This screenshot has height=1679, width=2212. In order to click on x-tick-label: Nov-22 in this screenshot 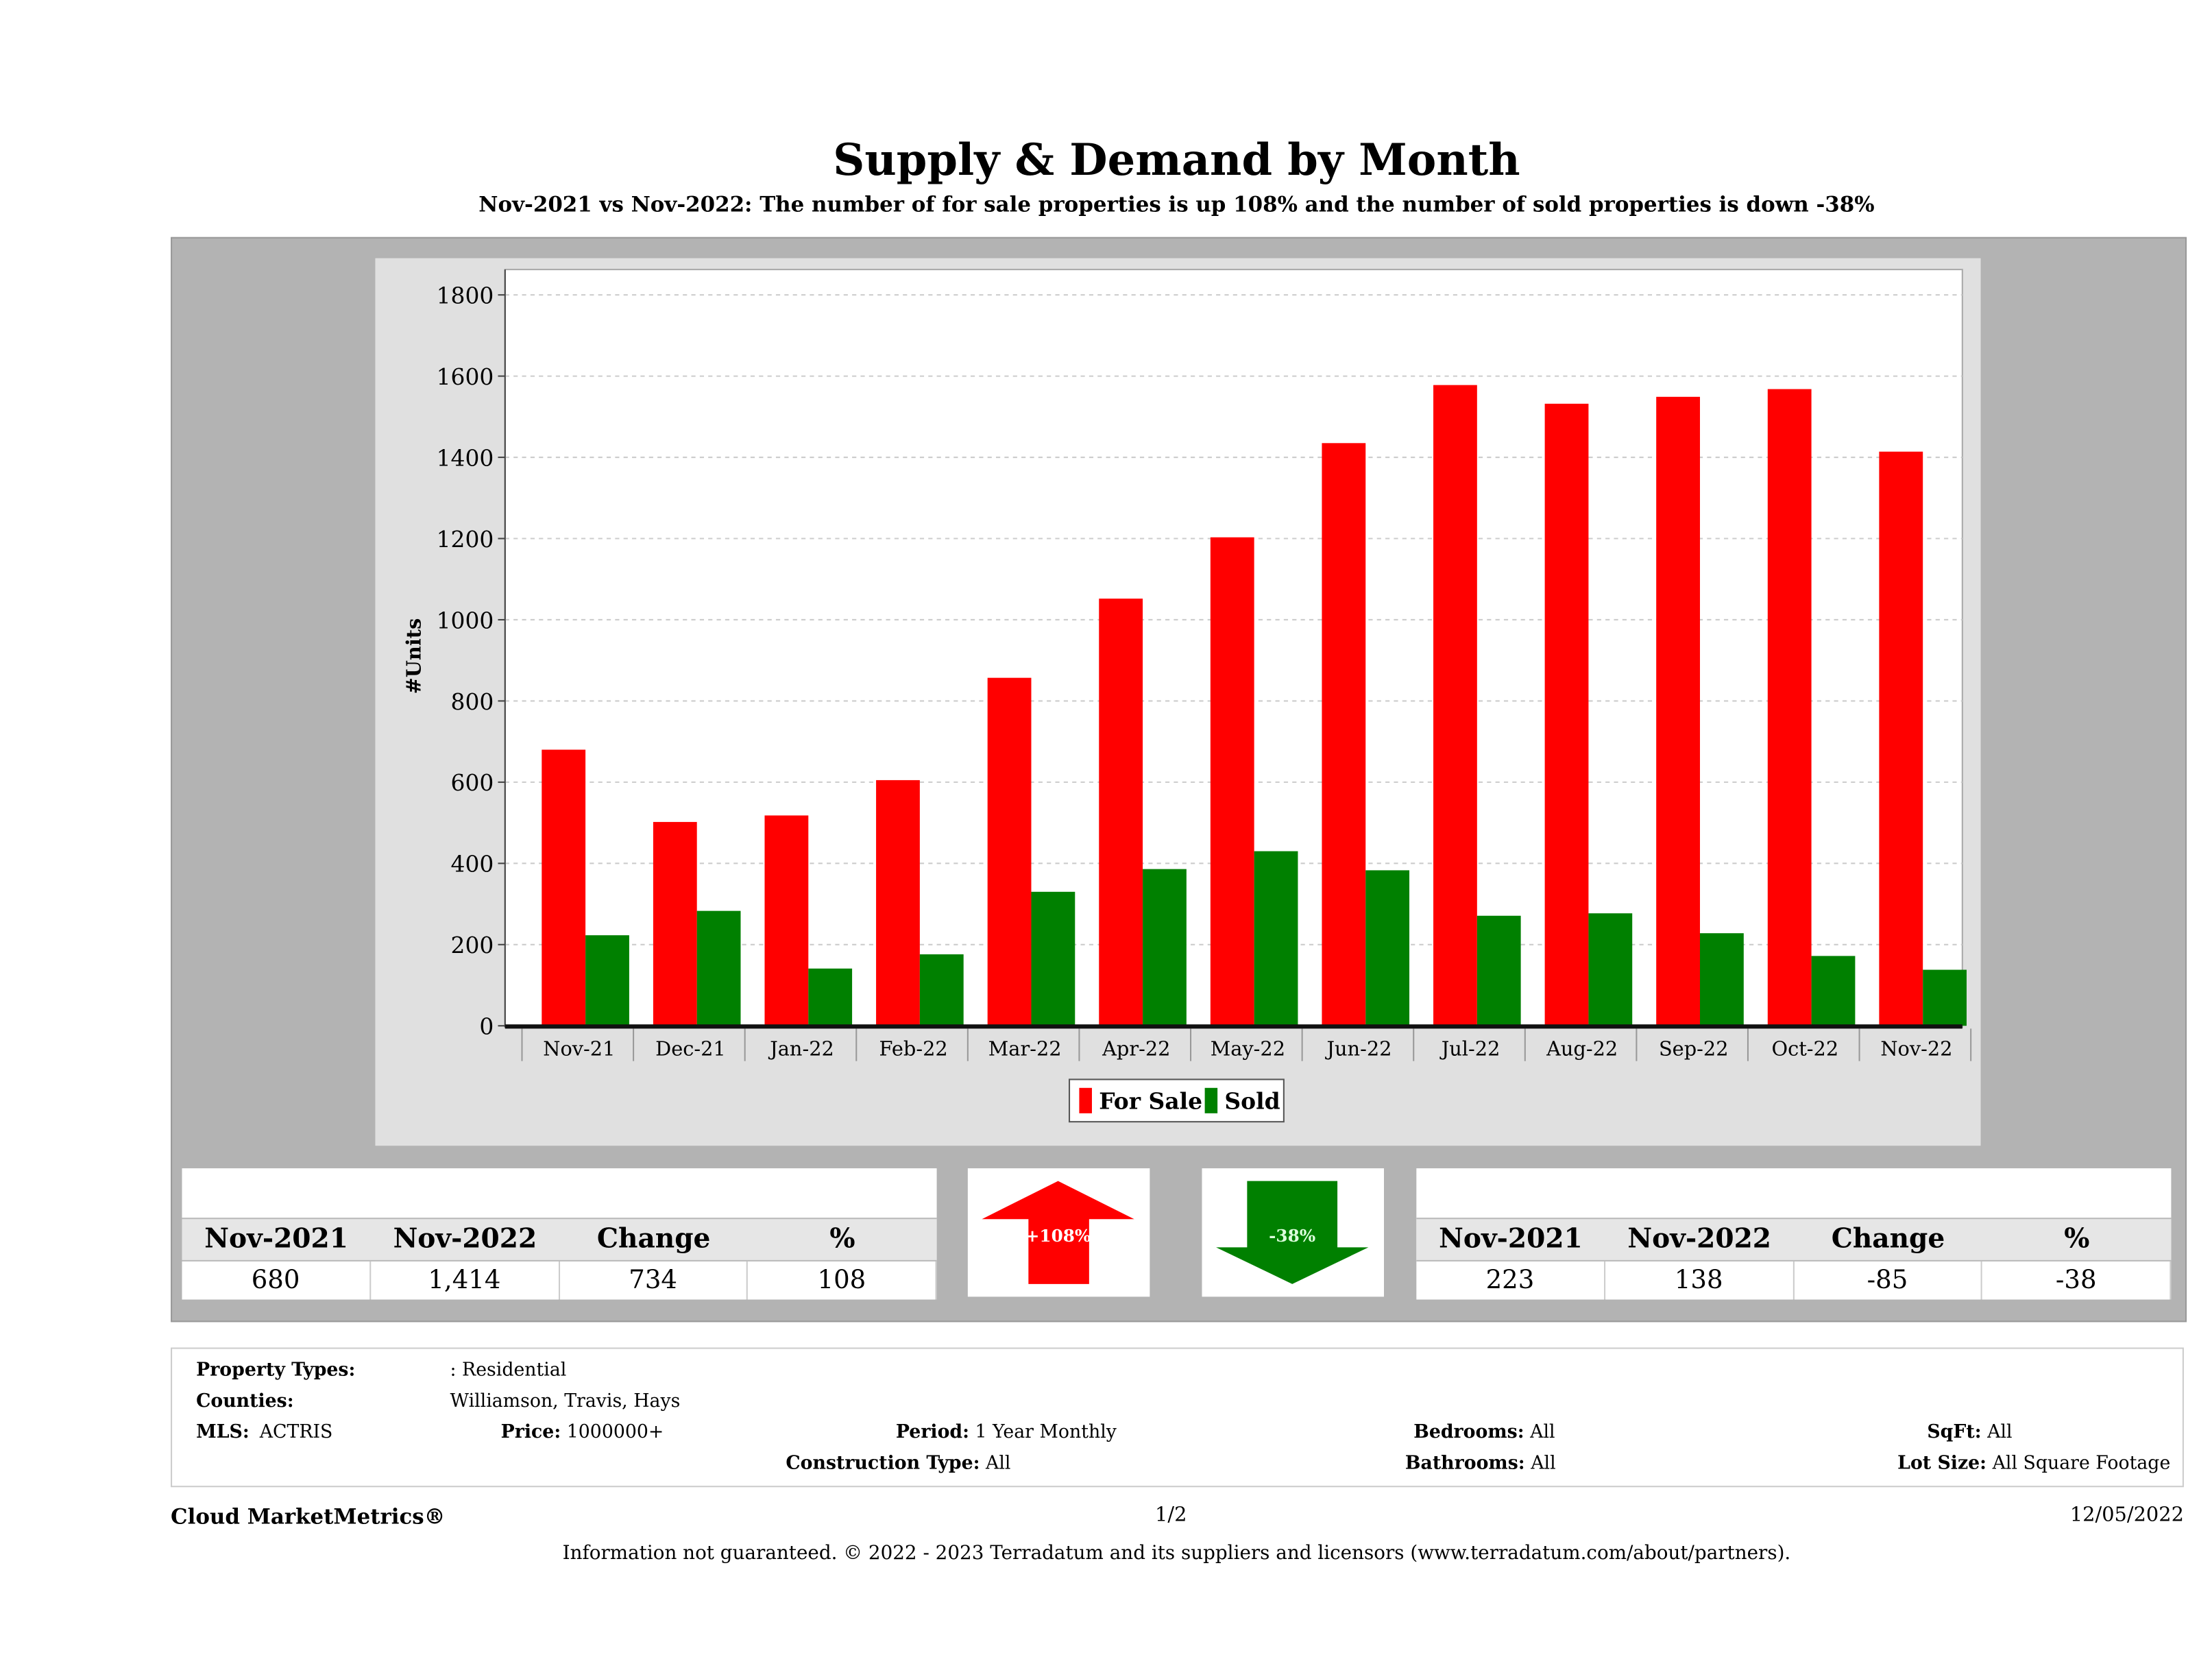, I will do `click(1916, 1048)`.